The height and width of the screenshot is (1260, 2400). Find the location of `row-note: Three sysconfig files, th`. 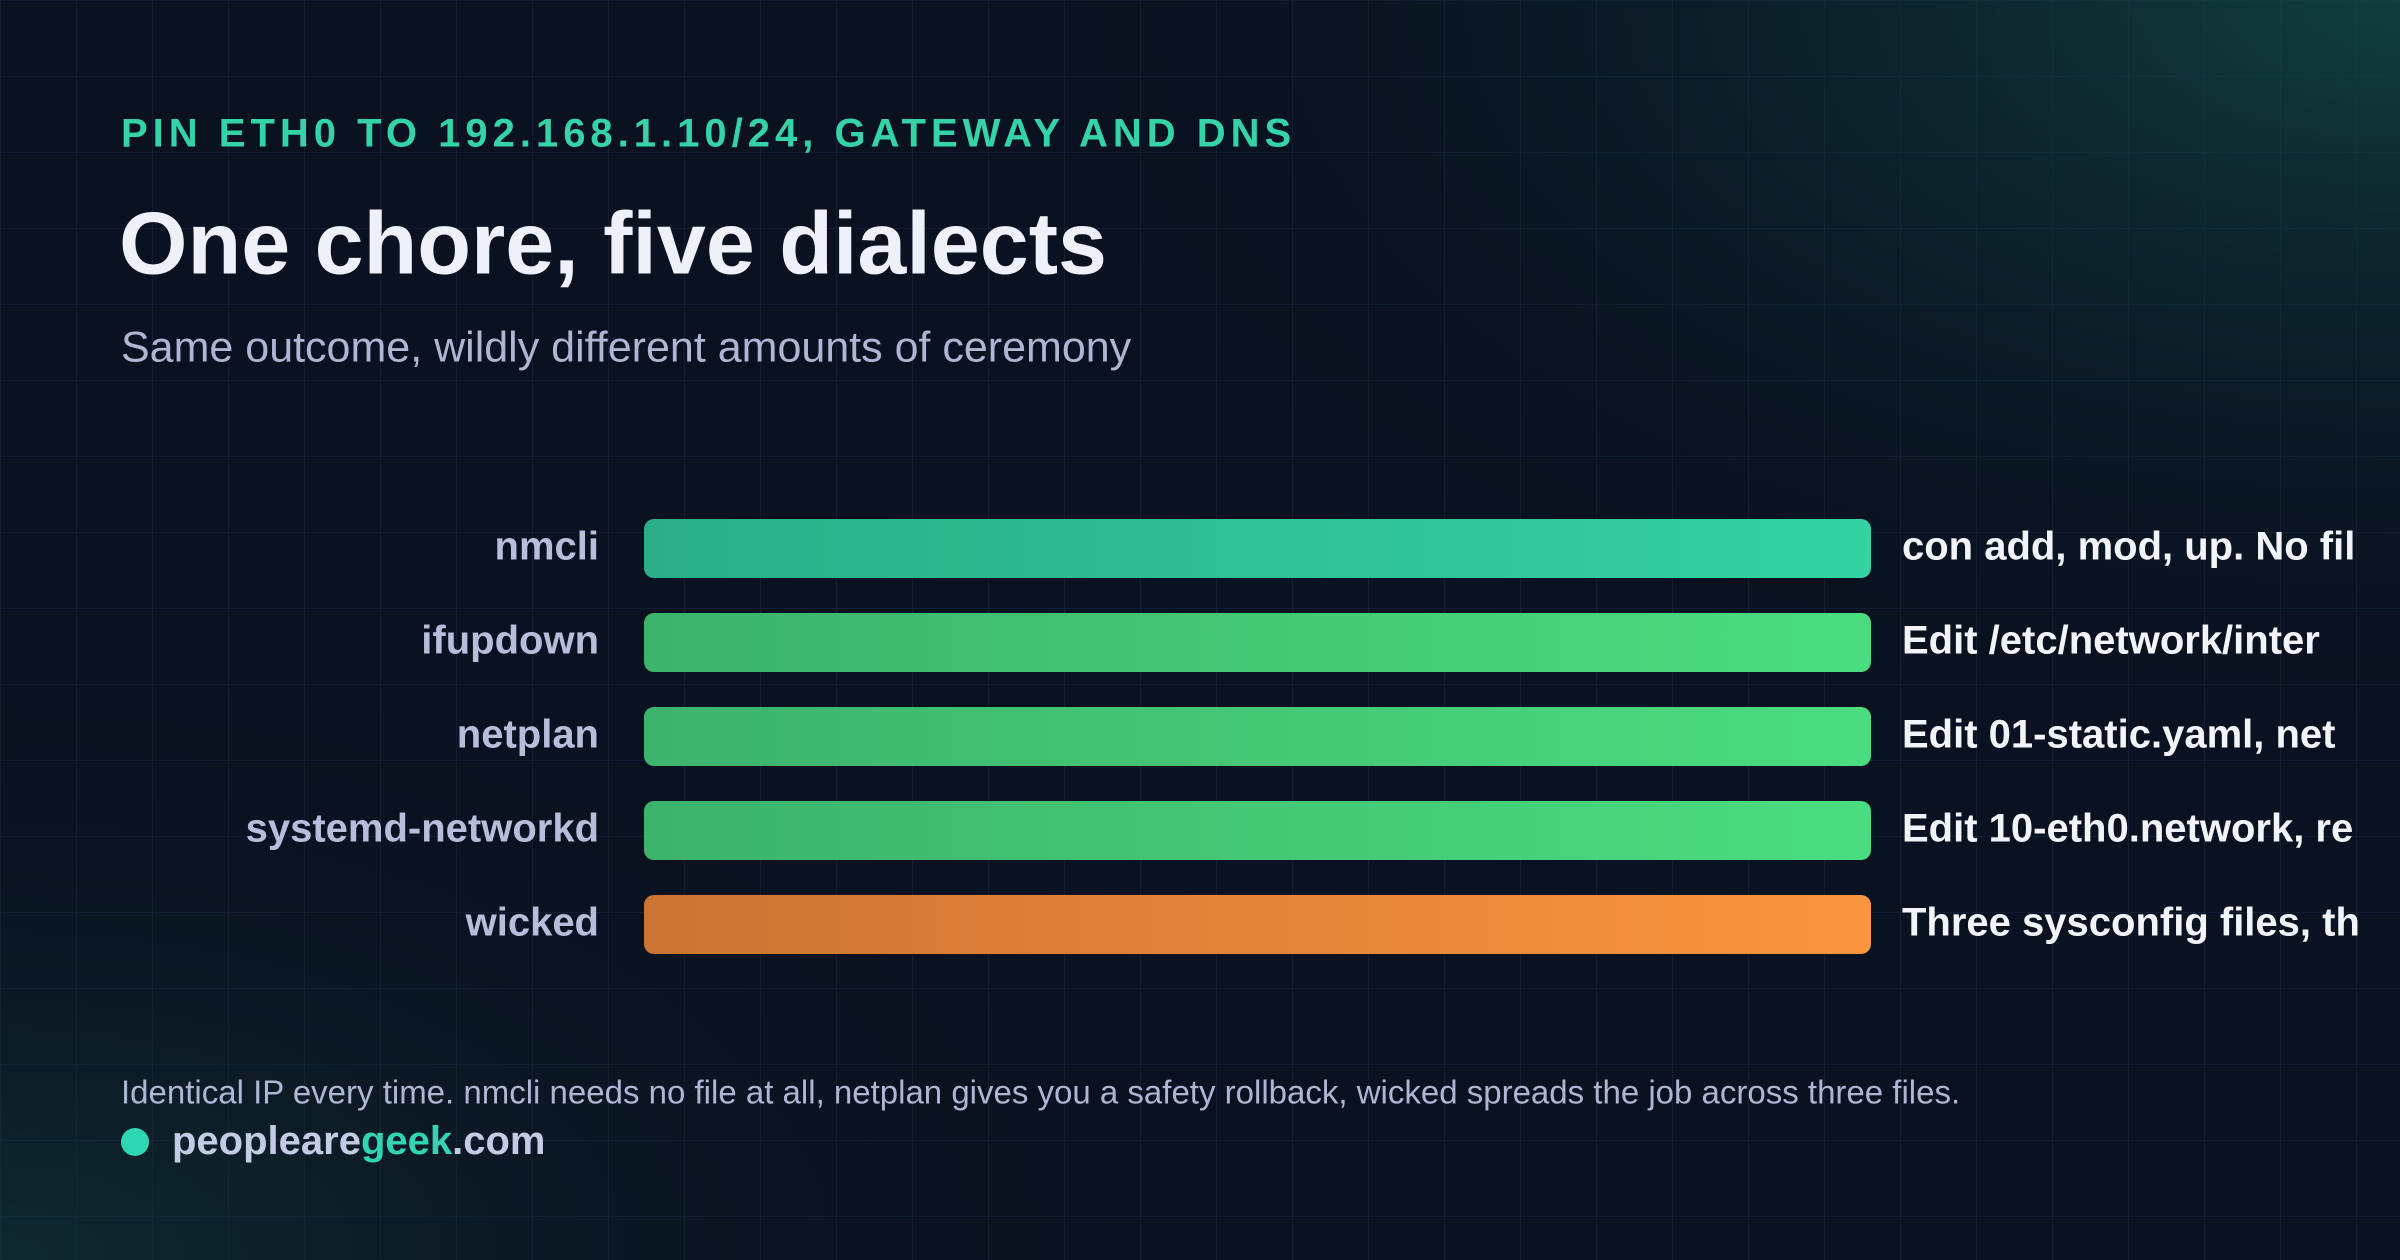

row-note: Three sysconfig files, th is located at coordinates (2131, 923).